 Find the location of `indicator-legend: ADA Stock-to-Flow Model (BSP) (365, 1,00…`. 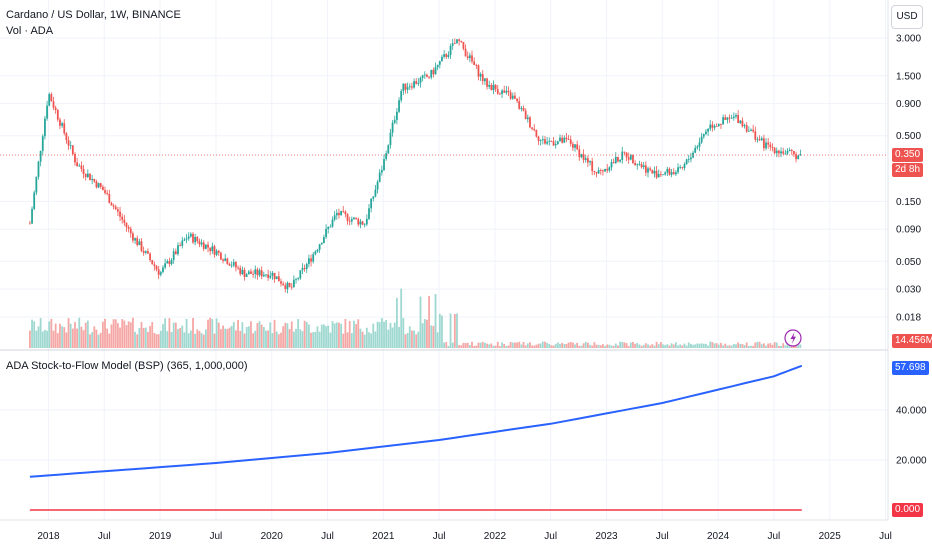

indicator-legend: ADA Stock-to-Flow Model (BSP) (365, 1,00… is located at coordinates (127, 366).